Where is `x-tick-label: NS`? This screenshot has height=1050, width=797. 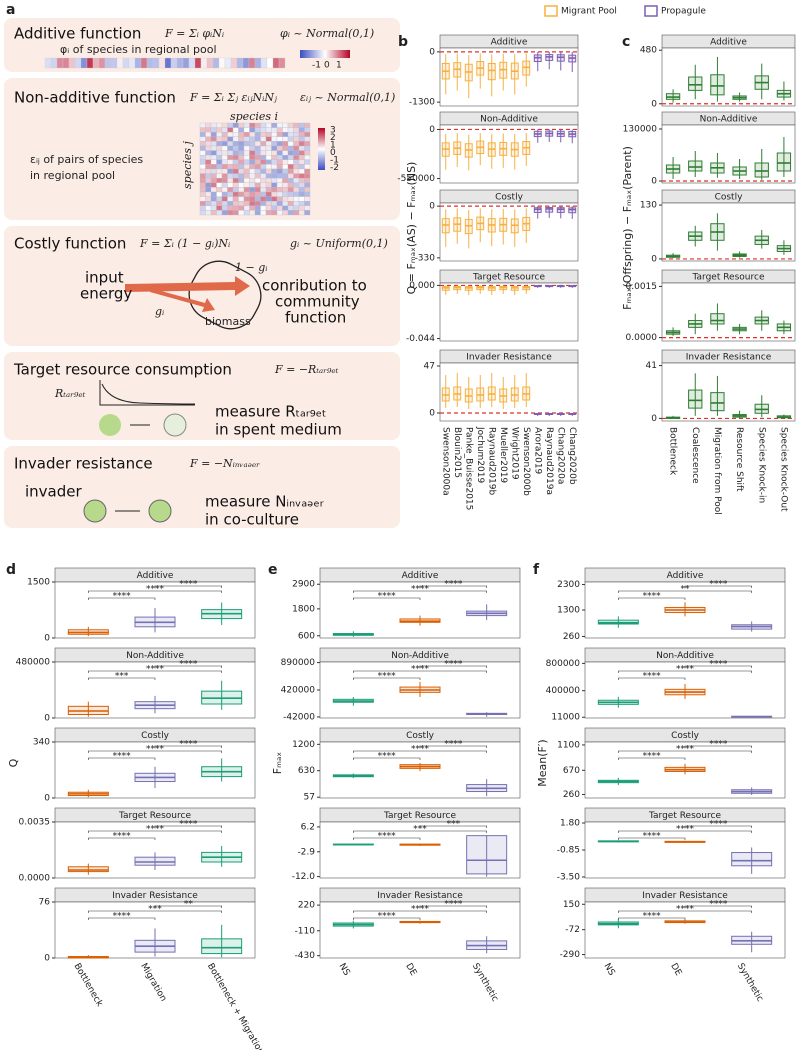 x-tick-label: NS is located at coordinates (344, 970).